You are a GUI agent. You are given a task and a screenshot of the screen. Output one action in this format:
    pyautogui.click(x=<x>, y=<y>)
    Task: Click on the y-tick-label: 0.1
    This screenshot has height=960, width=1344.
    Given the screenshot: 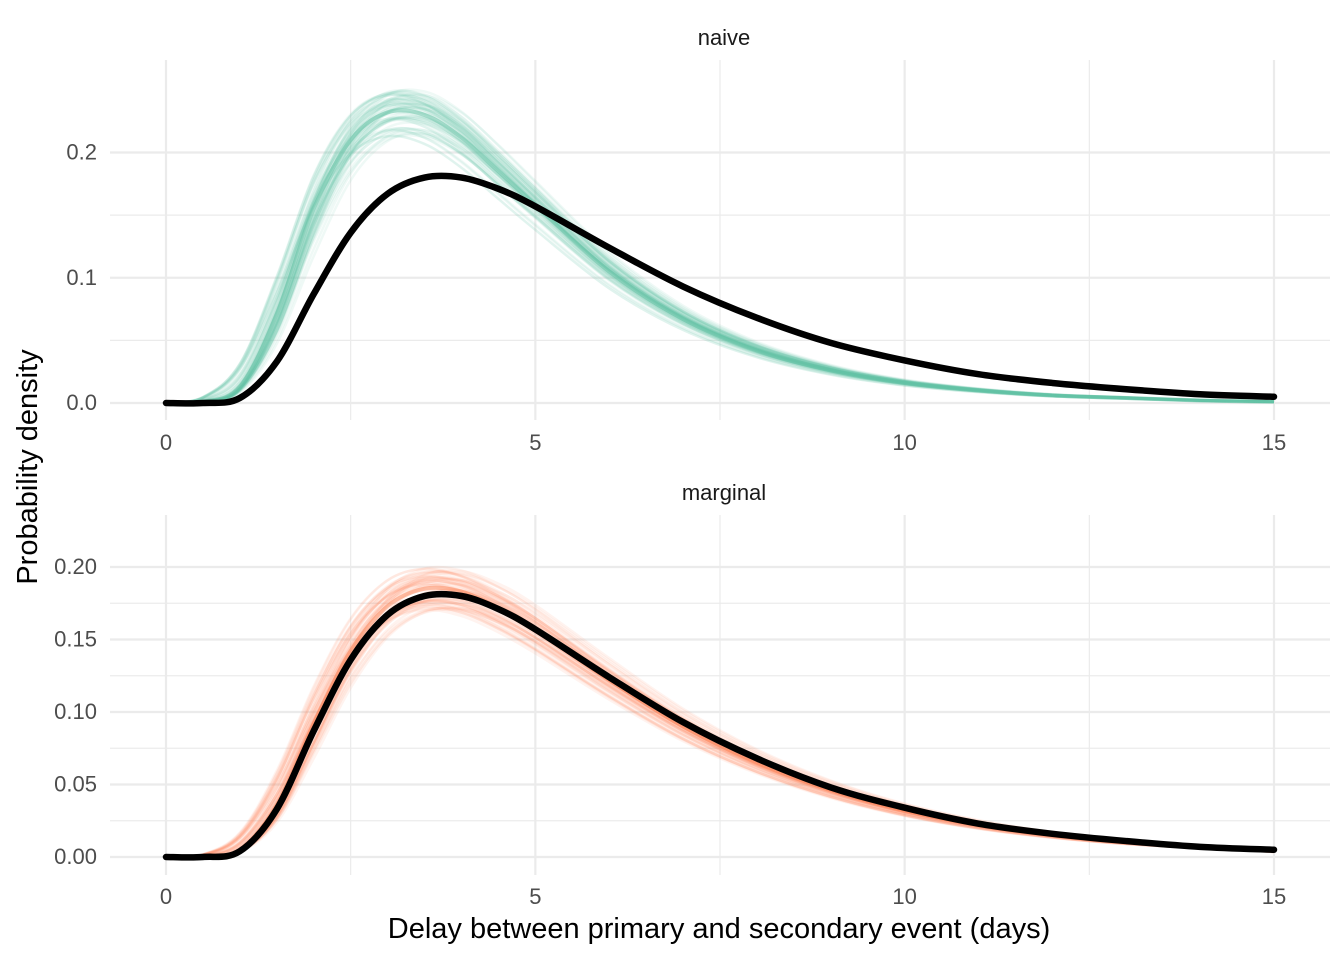 What is the action you would take?
    pyautogui.click(x=81, y=277)
    